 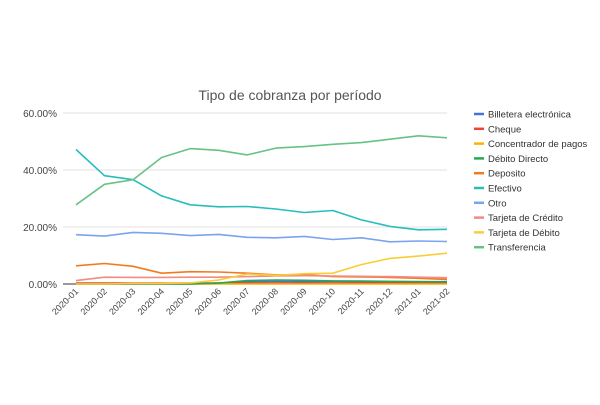 What do you see at coordinates (351, 301) in the screenshot?
I see `x-tick-label: 2020-11` at bounding box center [351, 301].